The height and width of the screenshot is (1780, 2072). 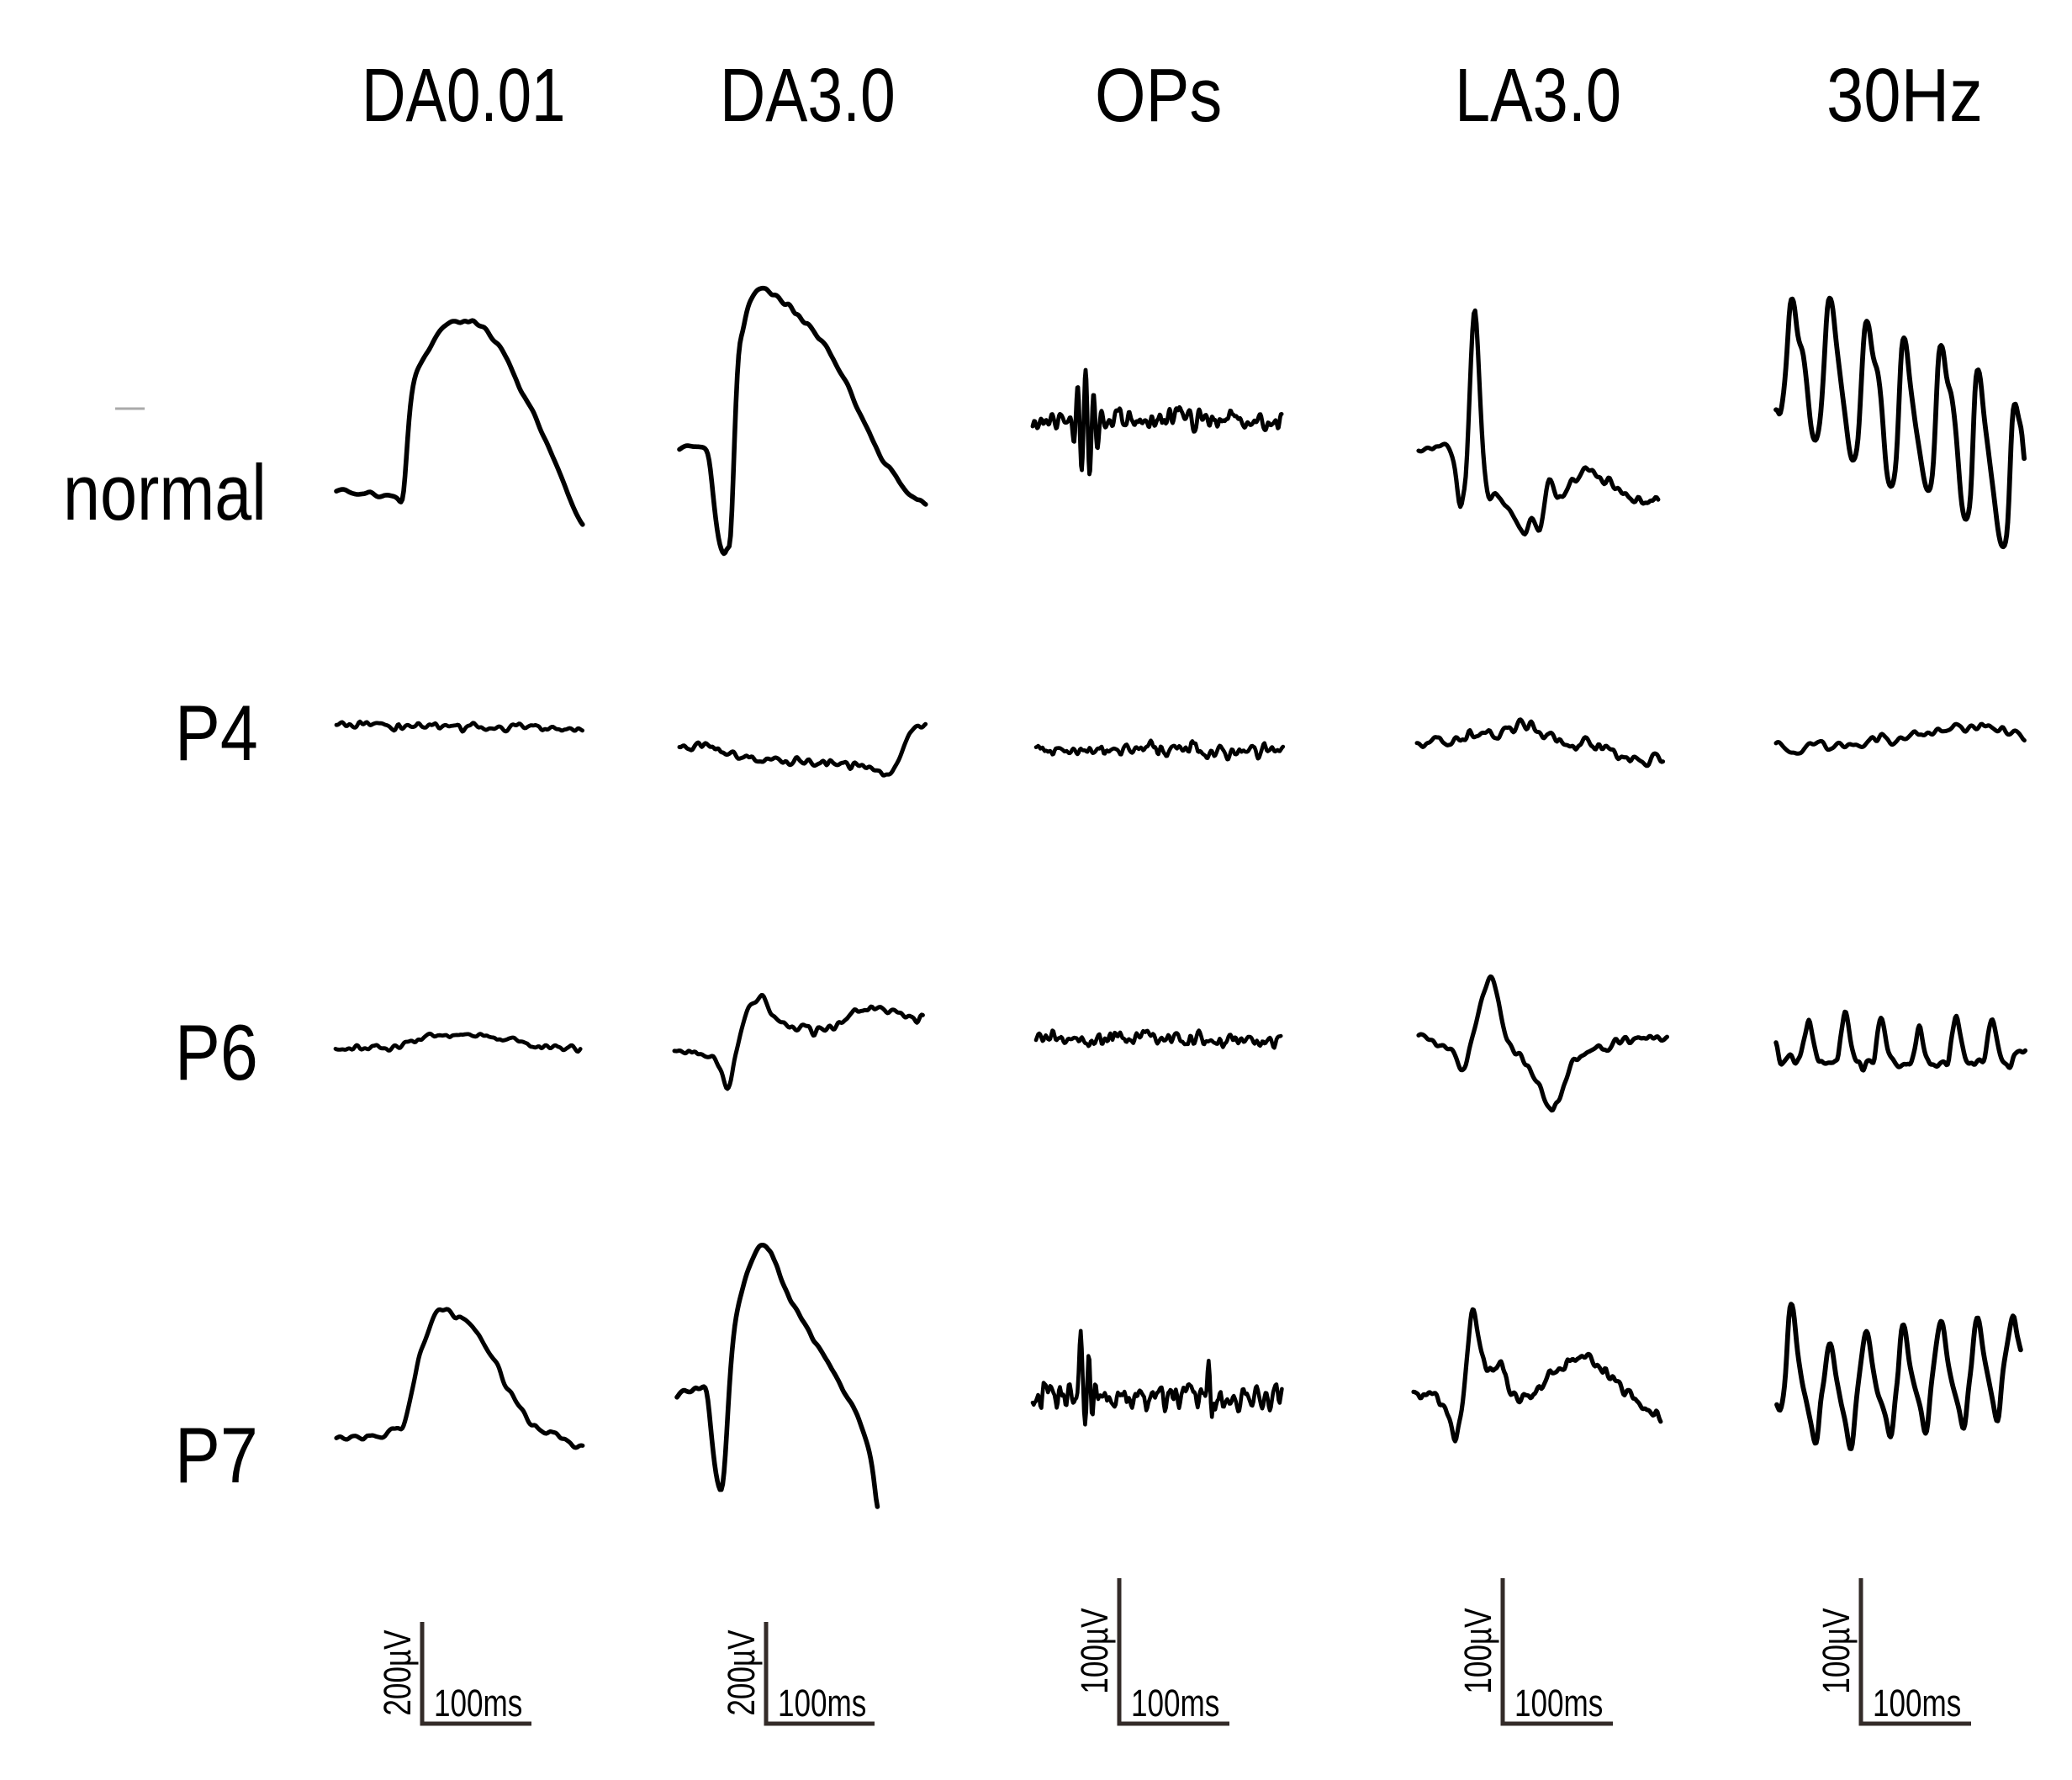 I want to click on svg-text: P7, so click(x=217, y=1455).